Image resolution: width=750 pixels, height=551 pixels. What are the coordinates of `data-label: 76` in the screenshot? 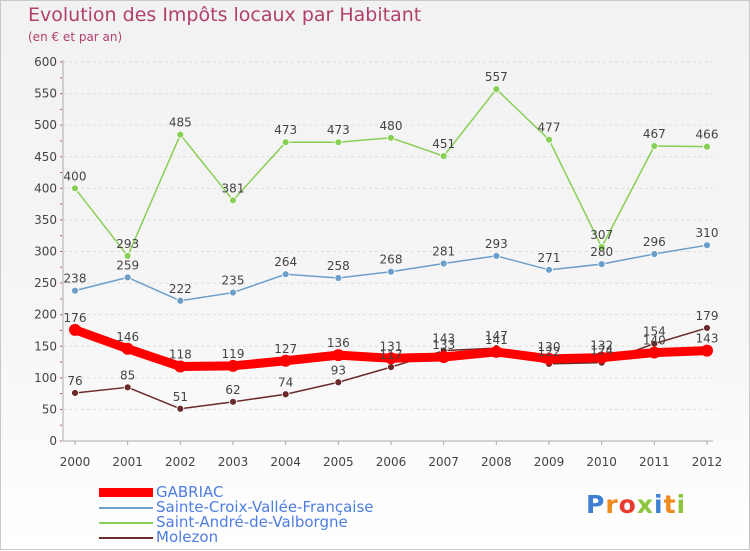 It's located at (74, 381).